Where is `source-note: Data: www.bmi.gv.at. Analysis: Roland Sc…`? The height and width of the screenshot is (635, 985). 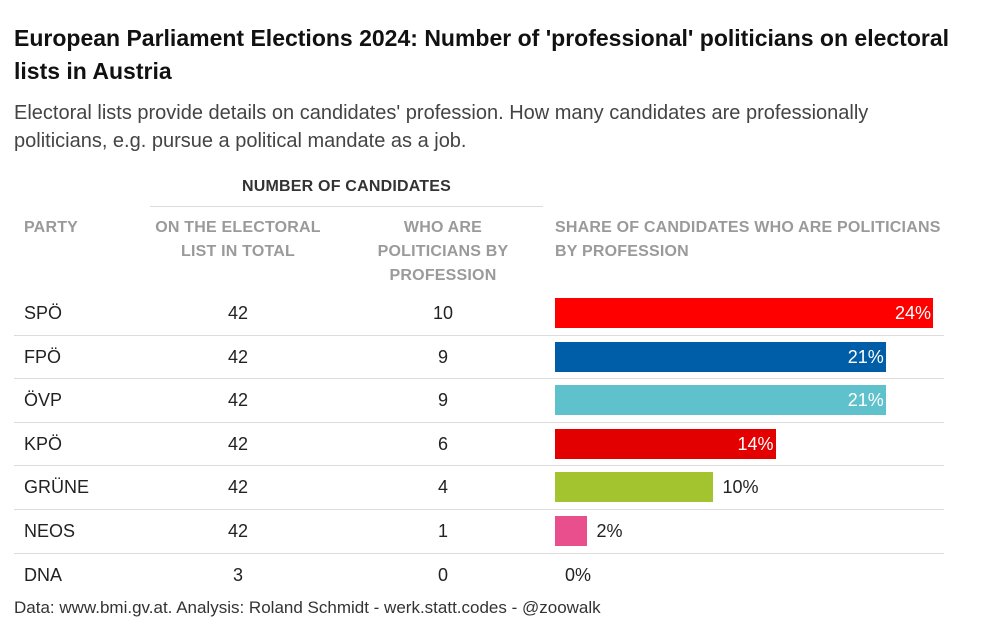
source-note: Data: www.bmi.gv.at. Analysis: Roland Sc… is located at coordinates (307, 607).